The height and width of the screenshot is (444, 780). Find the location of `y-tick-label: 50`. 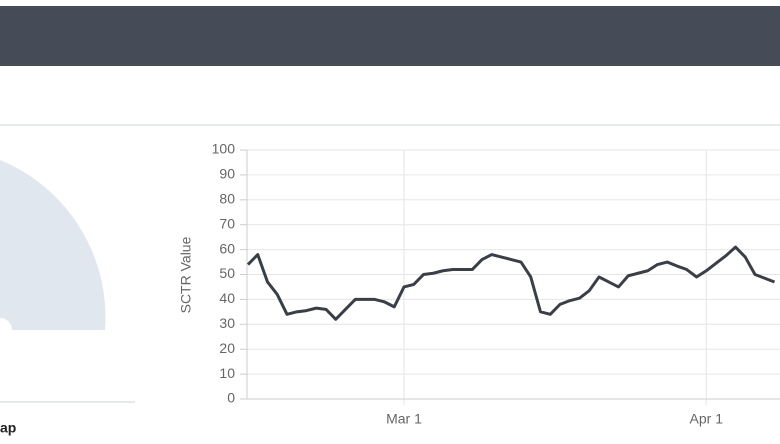

y-tick-label: 50 is located at coordinates (227, 273).